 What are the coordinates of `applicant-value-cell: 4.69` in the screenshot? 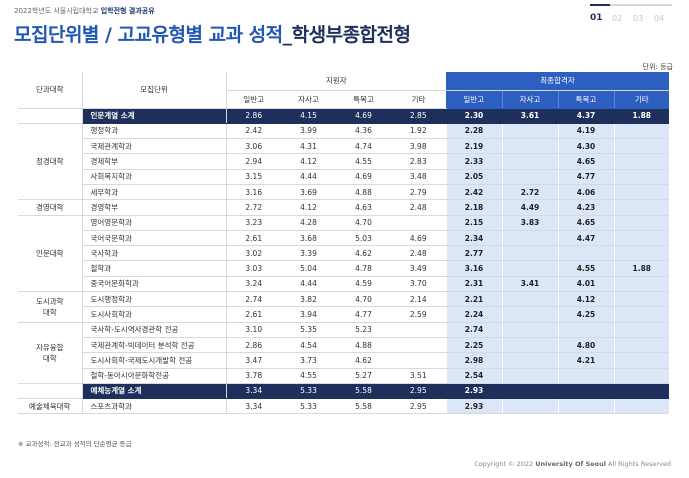 It's located at (363, 116).